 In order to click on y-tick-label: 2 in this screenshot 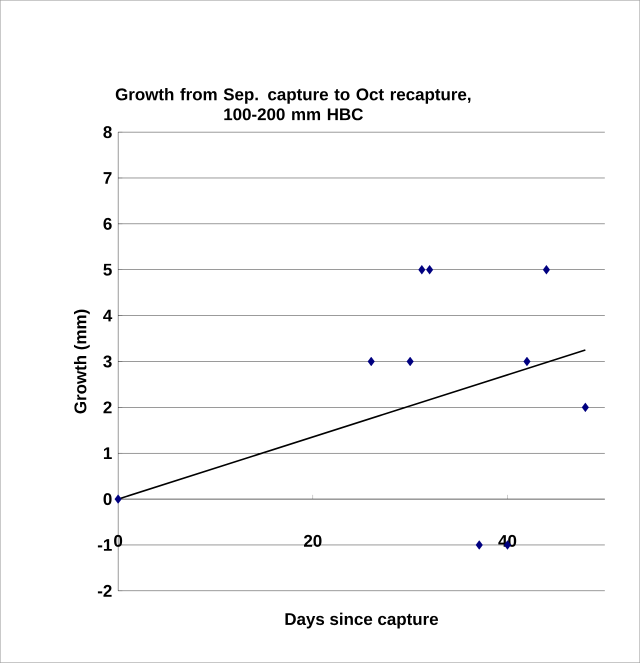, I will do `click(107, 407)`.